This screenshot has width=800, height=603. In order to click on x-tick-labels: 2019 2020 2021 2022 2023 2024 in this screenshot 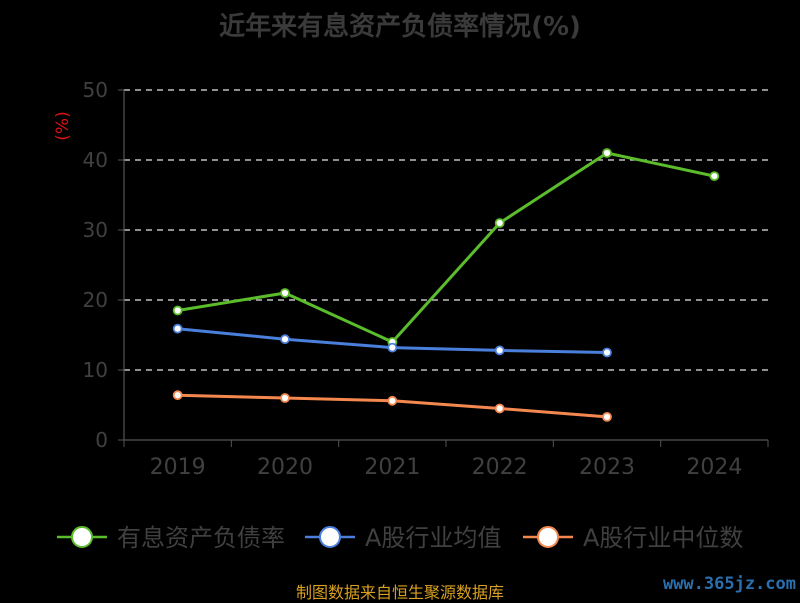, I will do `click(446, 467)`.